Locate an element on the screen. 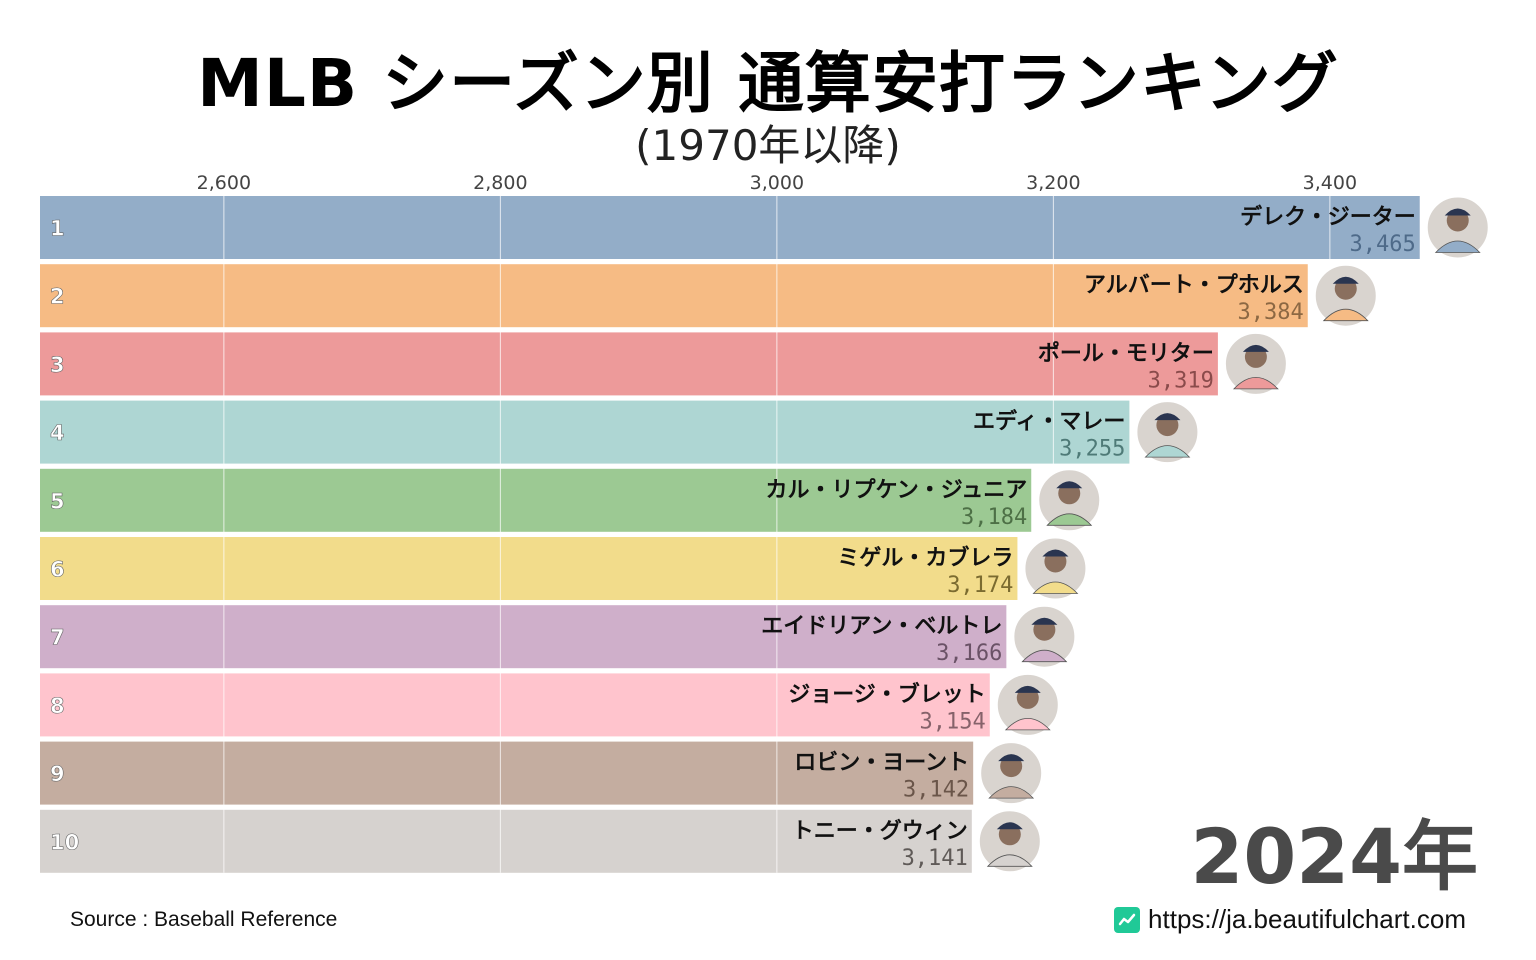  bar-name-label: エディ・マレー is located at coordinates (1049, 422).